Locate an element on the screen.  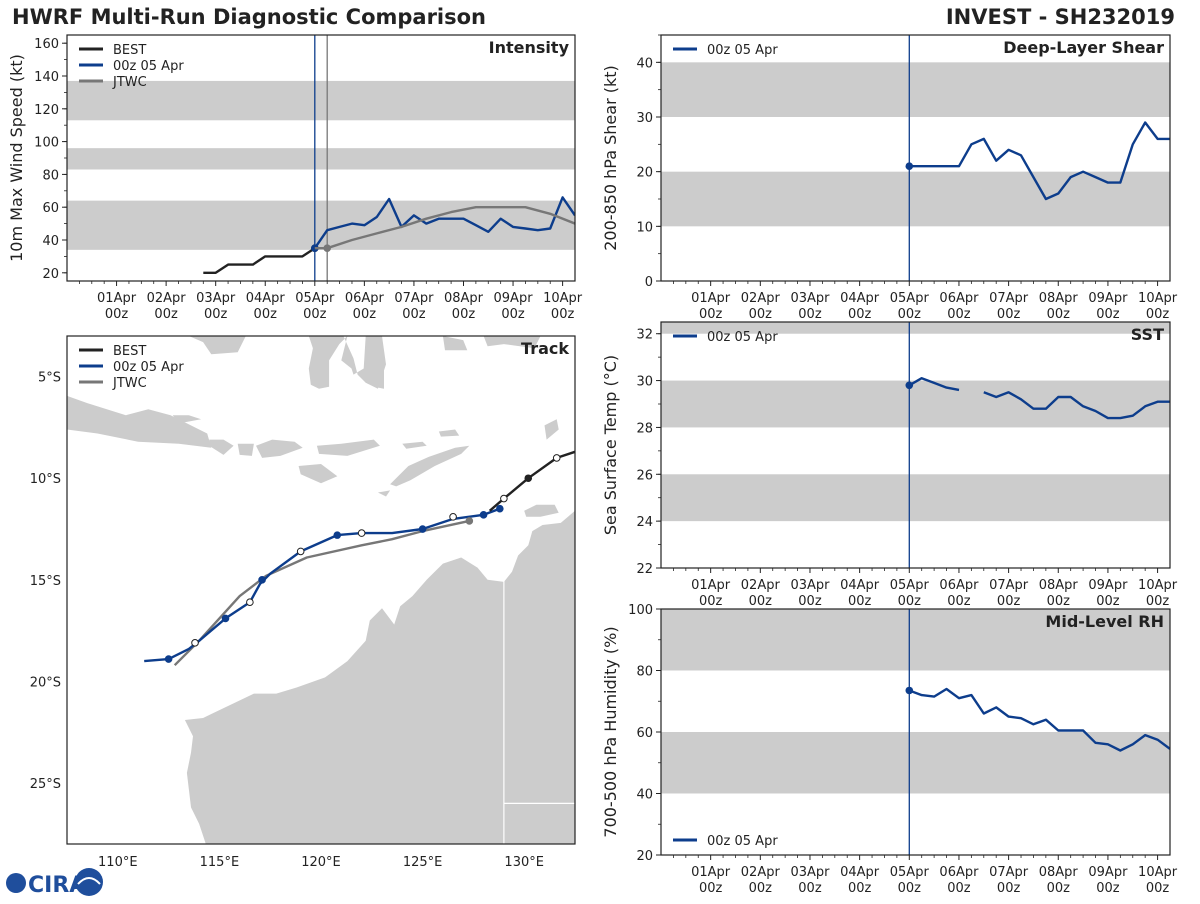
madura-island is located at coordinates (187, 419).